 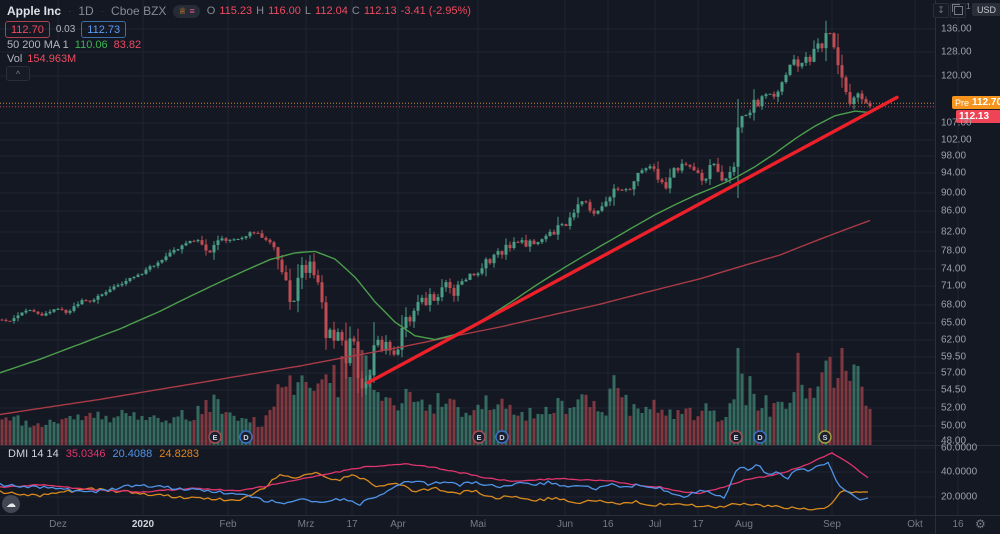 What do you see at coordinates (127, 45) in the screenshot?
I see `ma200-value: 83.82` at bounding box center [127, 45].